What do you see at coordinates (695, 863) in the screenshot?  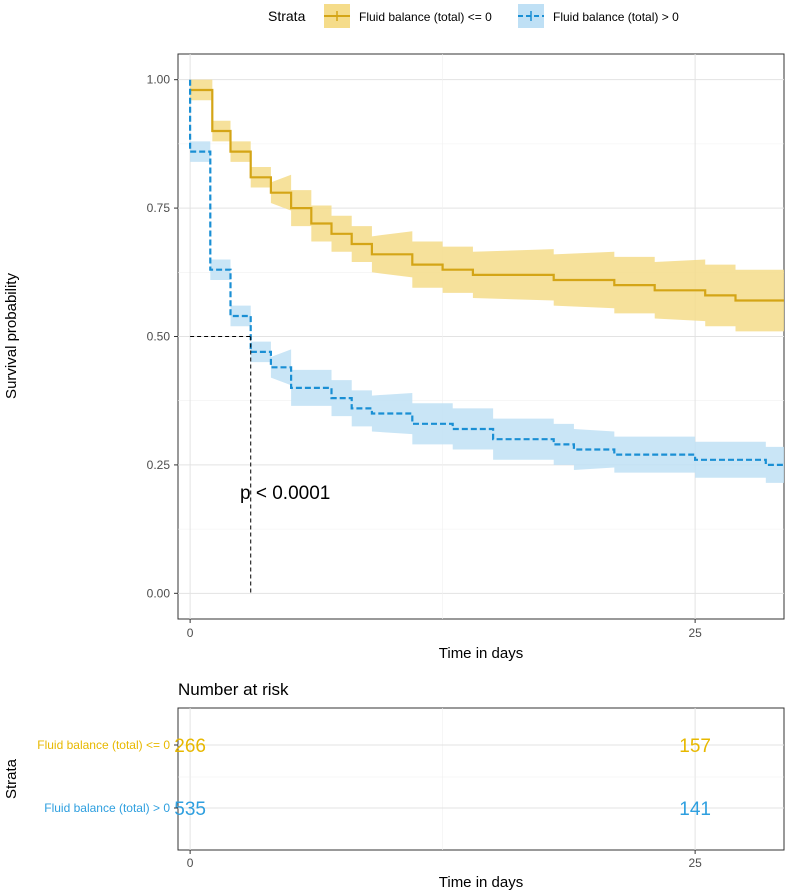 I see `risk-x-tick-label: 25` at bounding box center [695, 863].